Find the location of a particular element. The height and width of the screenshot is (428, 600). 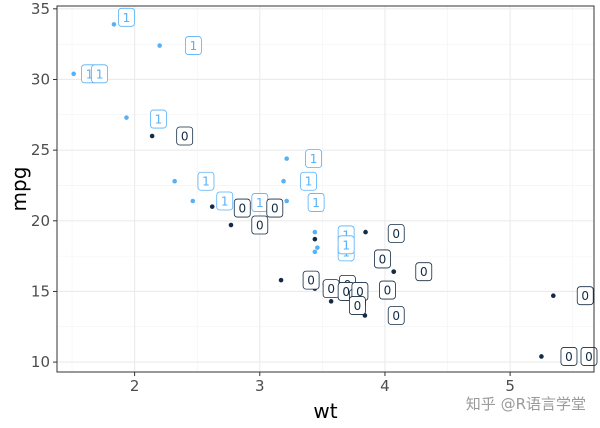

x-tick-label: 5 is located at coordinates (510, 386).